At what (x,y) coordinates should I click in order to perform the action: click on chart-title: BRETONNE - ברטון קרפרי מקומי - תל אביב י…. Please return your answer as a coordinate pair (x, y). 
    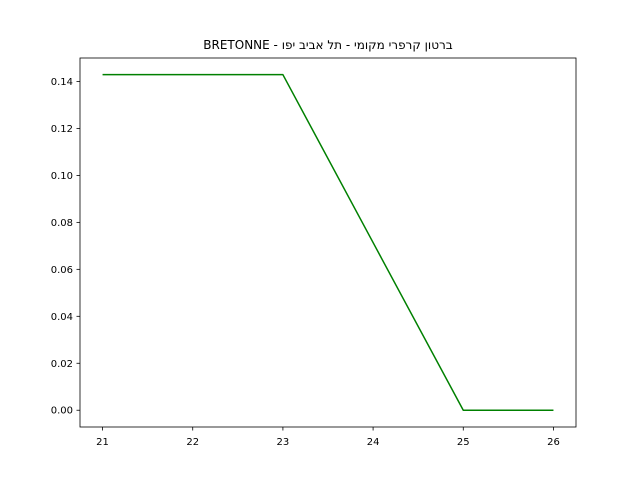
    Looking at the image, I should click on (327, 45).